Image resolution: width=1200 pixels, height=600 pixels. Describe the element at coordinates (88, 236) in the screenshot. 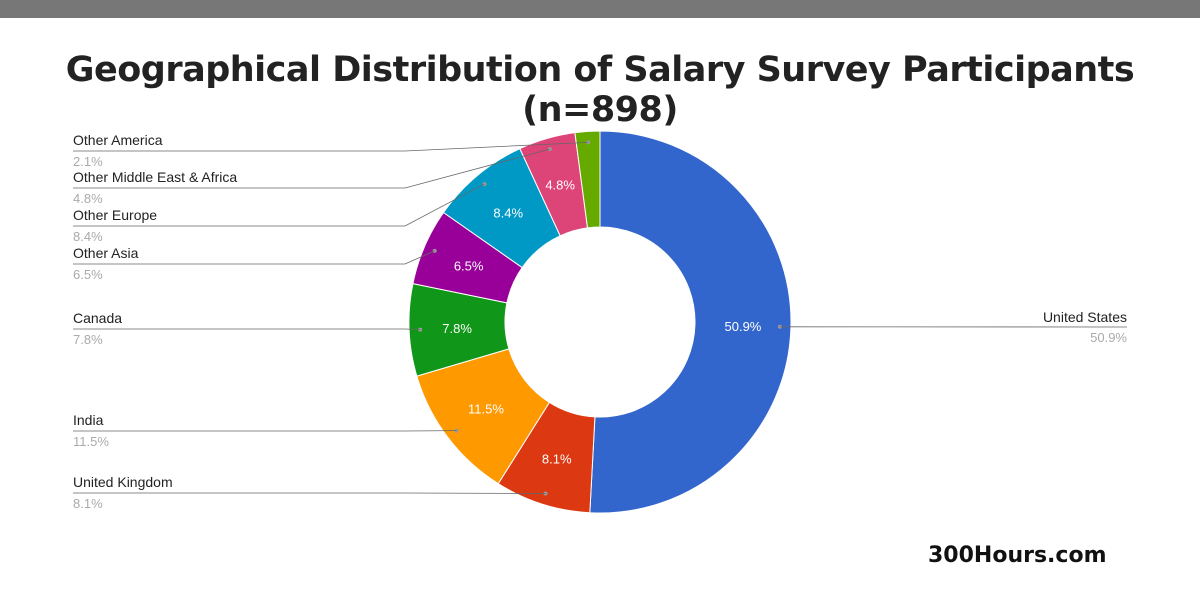

I see `category-value: 8.4%` at that location.